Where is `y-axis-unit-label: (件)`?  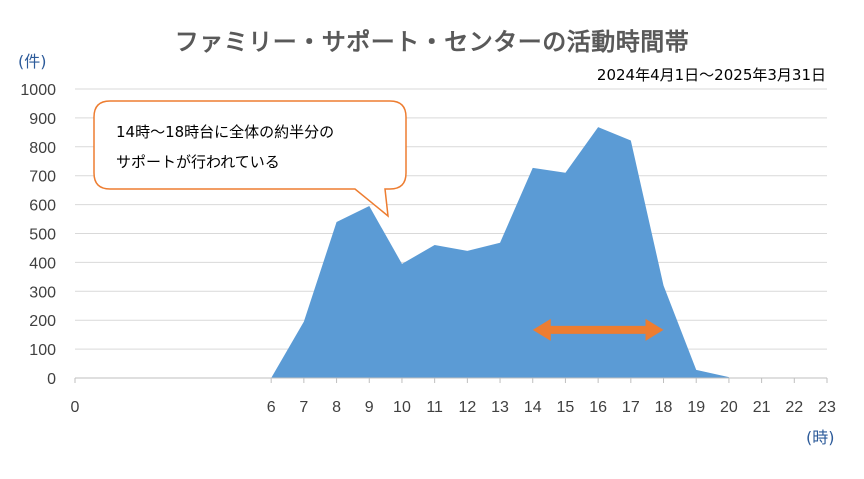
y-axis-unit-label: (件) is located at coordinates (32, 61).